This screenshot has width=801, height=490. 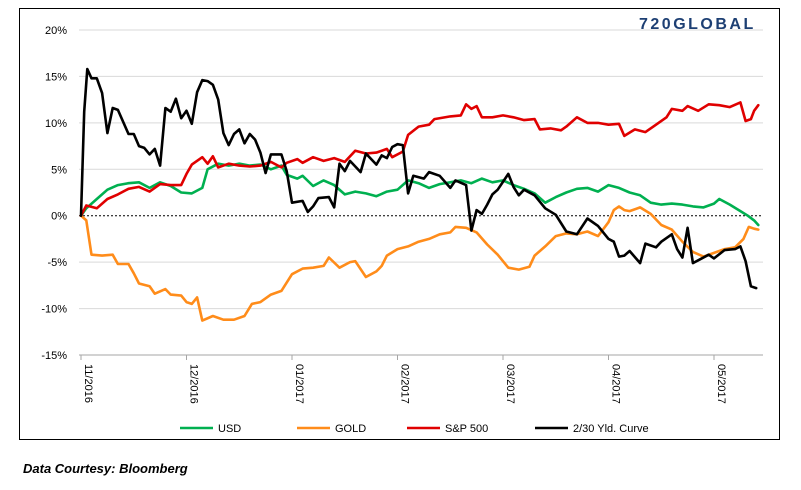 I want to click on x-tick-label: 12/2016, so click(x=194, y=384).